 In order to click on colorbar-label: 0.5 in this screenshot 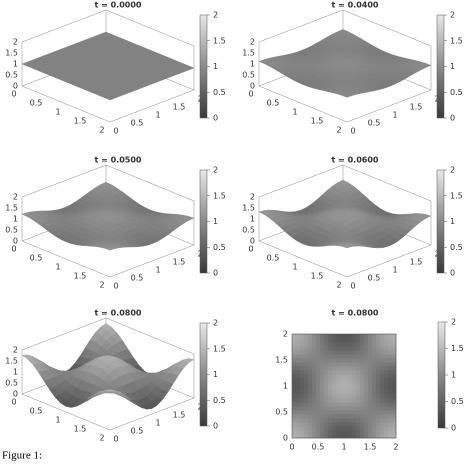, I will do `click(219, 247)`.